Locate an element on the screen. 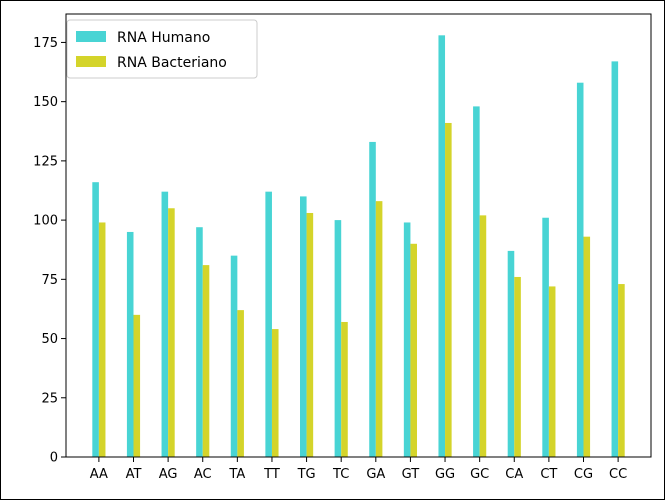 This screenshot has height=500, width=665. bar-rna-bacteriano-cg is located at coordinates (587, 346).